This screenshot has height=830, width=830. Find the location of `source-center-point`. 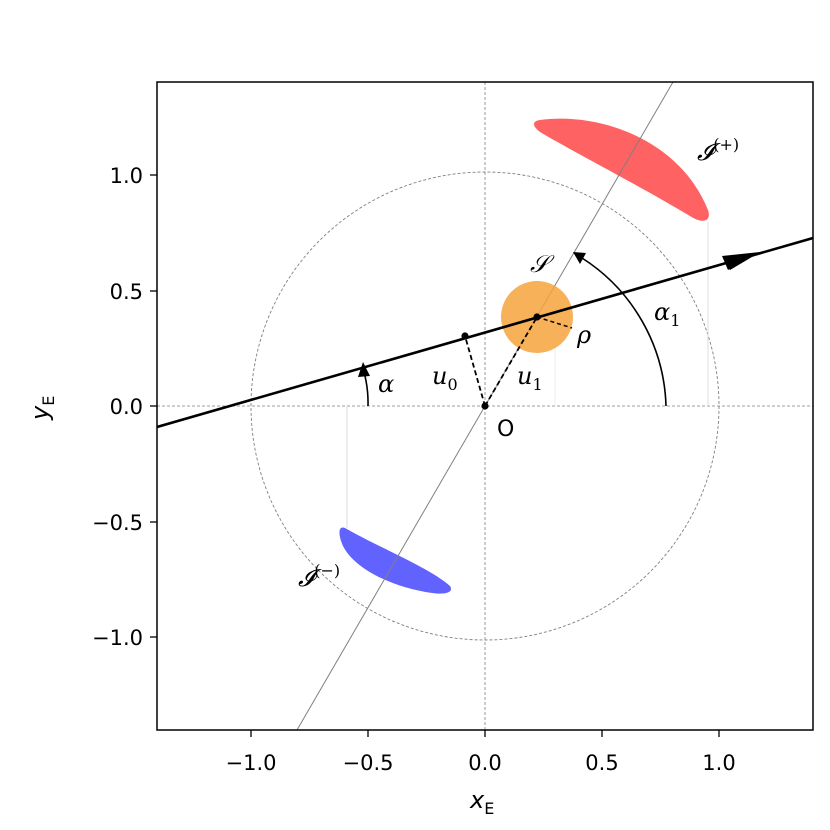

source-center-point is located at coordinates (537, 317).